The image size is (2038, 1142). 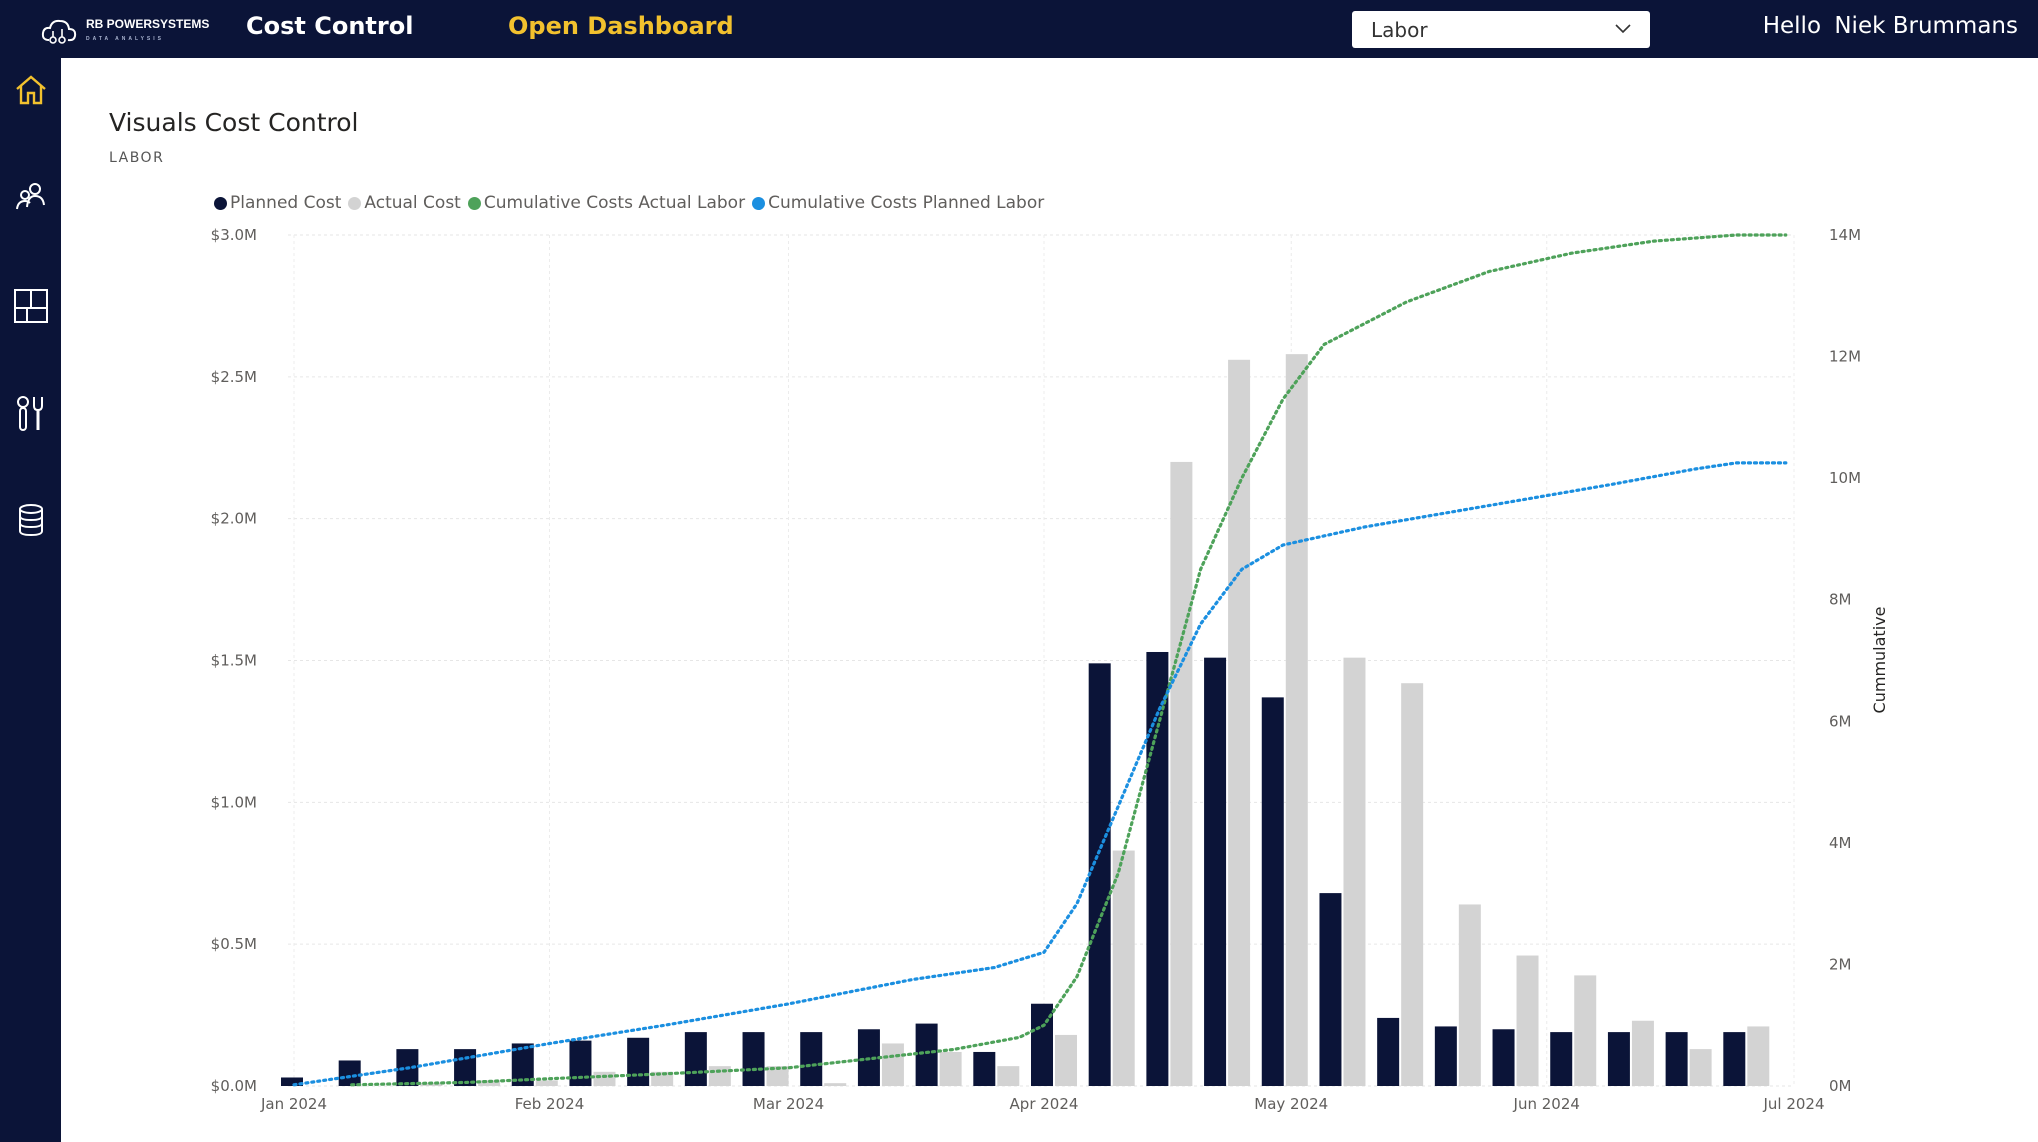 What do you see at coordinates (330, 26) in the screenshot?
I see `page-title: Cost Control` at bounding box center [330, 26].